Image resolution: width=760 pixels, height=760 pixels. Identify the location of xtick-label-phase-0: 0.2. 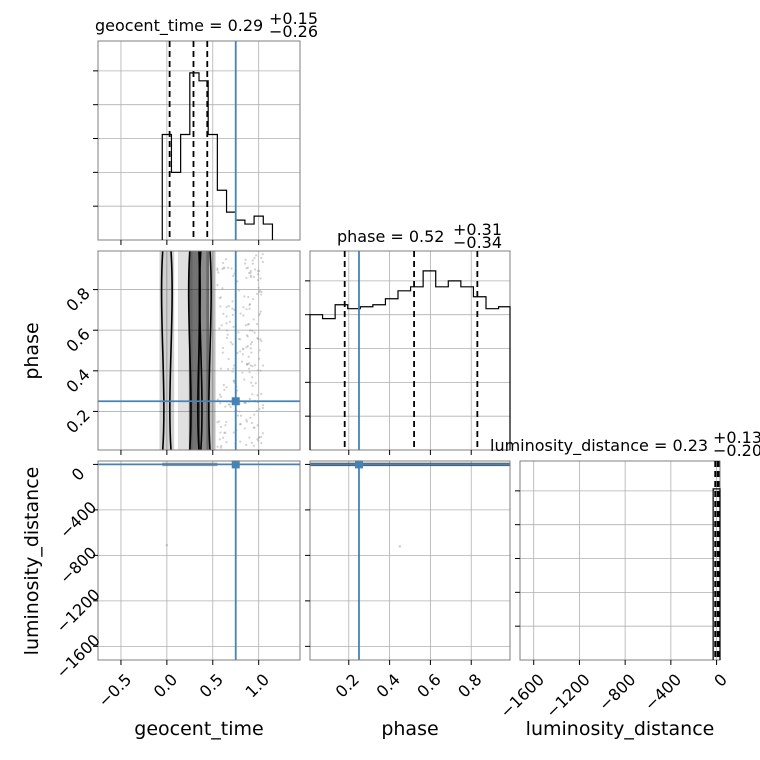
(347, 685).